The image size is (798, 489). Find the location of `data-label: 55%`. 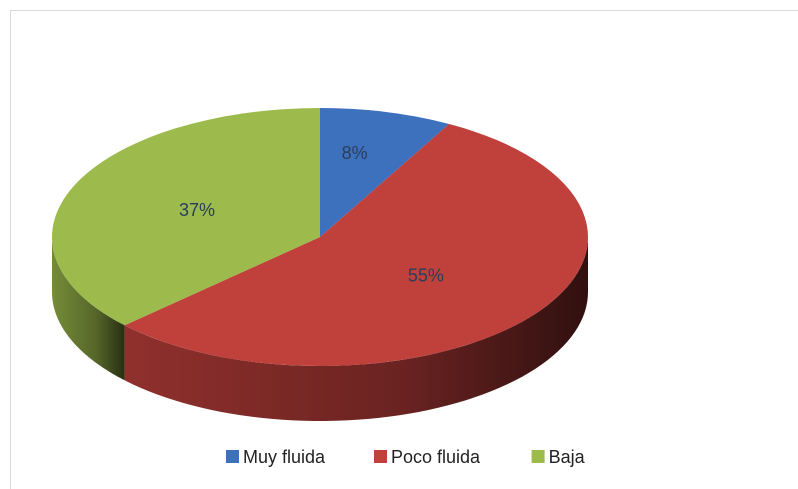

data-label: 55% is located at coordinates (426, 275).